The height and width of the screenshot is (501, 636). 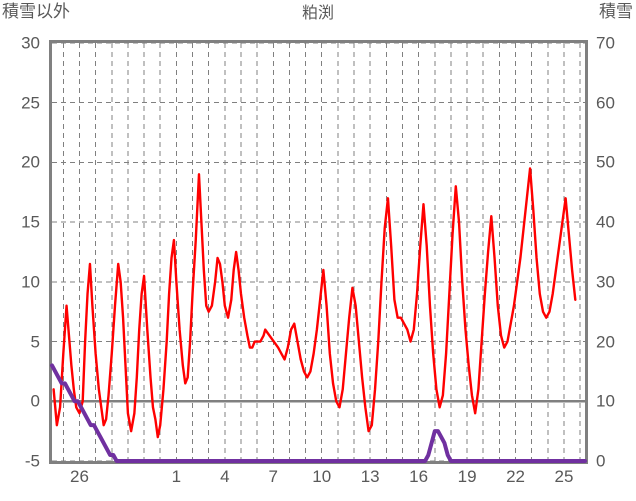 What do you see at coordinates (30, 103) in the screenshot?
I see `y-axis-left-tick: 25` at bounding box center [30, 103].